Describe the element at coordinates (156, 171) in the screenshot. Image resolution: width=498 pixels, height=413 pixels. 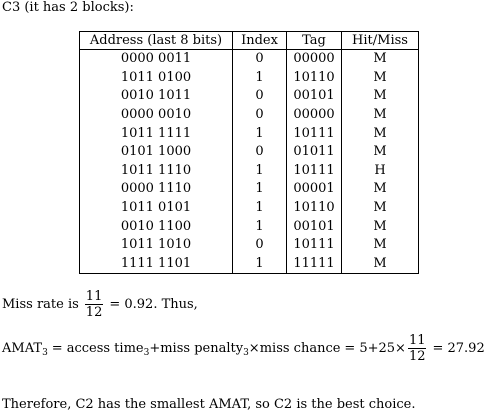
I see `cell-address: 1011 1110` at that location.